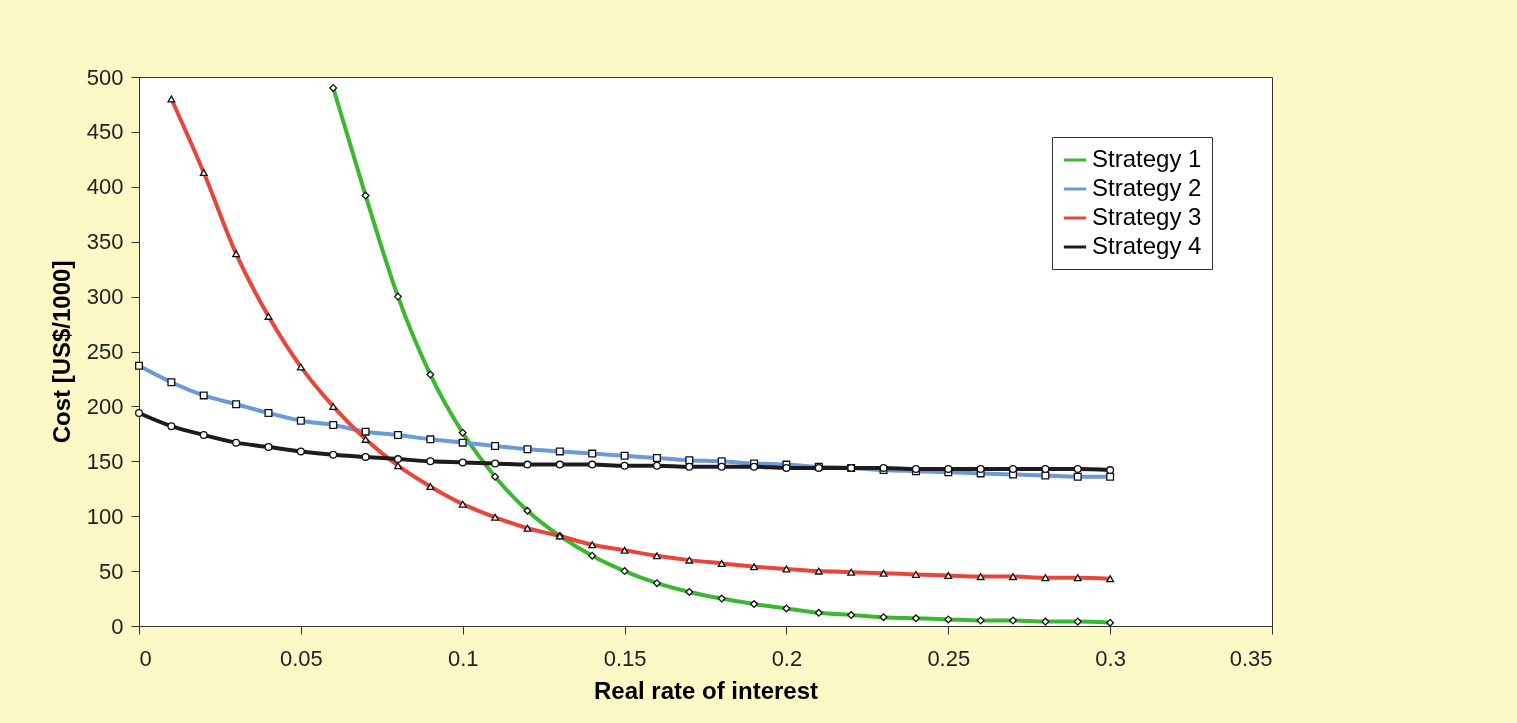  What do you see at coordinates (1147, 245) in the screenshot?
I see `legend-label: Strategy 4` at bounding box center [1147, 245].